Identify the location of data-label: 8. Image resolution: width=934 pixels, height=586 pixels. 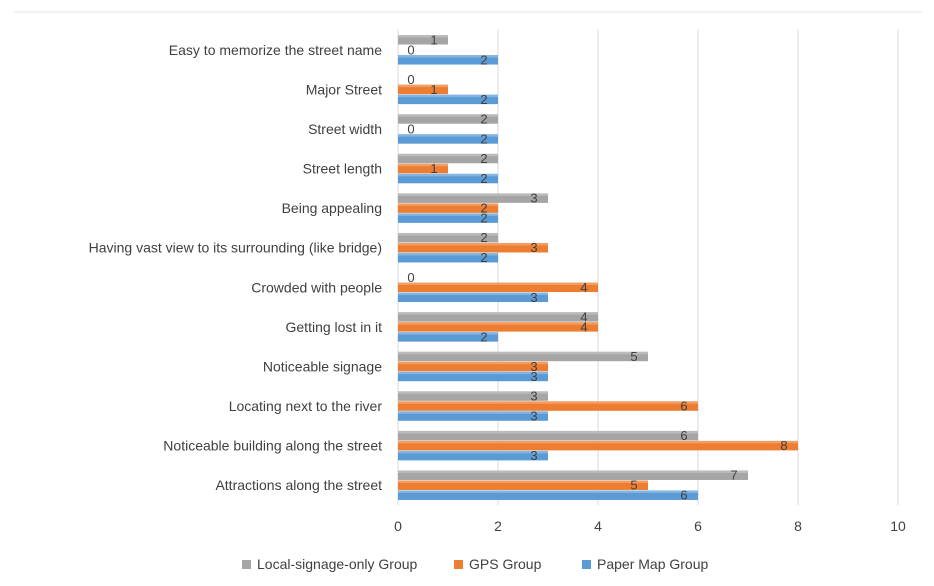
(783, 445).